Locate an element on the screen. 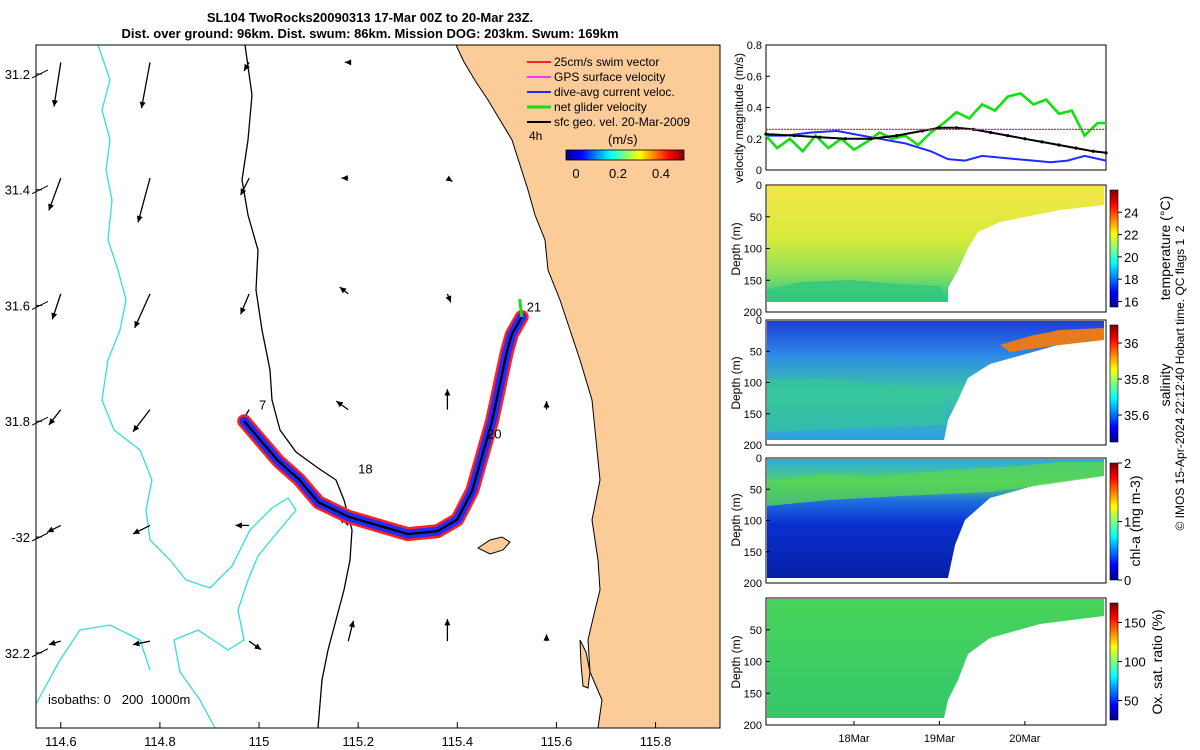 The width and height of the screenshot is (1200, 750). velocity-series-dive_avg_current is located at coordinates (936, 146).